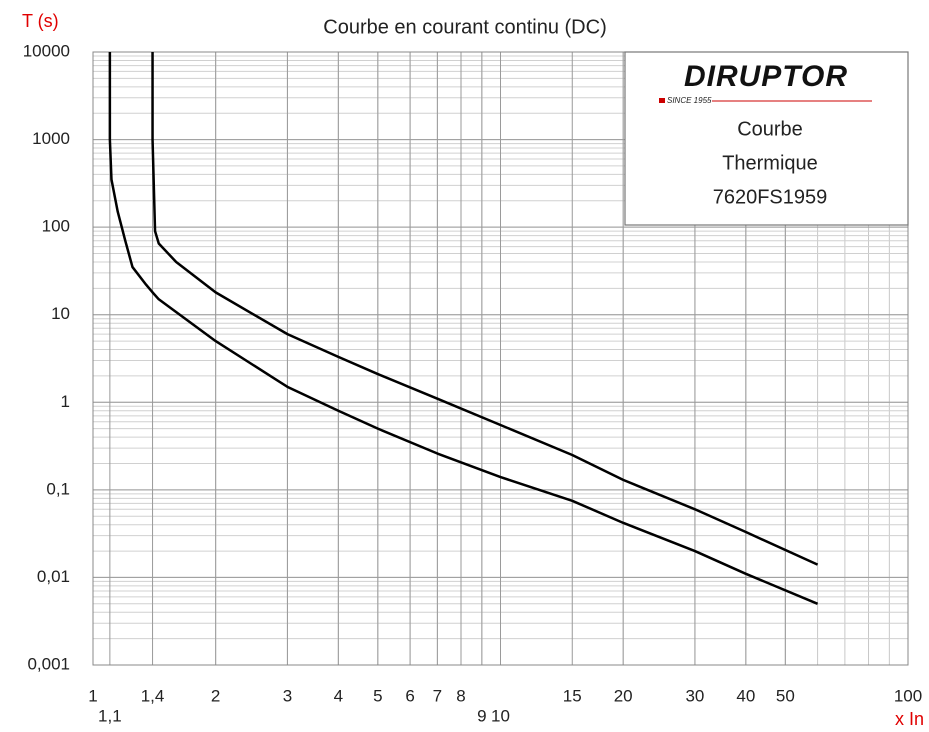 This screenshot has height=732, width=929. What do you see at coordinates (500, 715) in the screenshot?
I see `x-tick-label: 10` at bounding box center [500, 715].